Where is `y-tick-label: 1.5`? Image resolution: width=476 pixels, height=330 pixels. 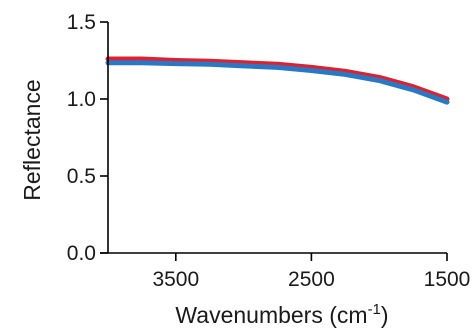
y-tick-label: 1.5 is located at coordinates (81, 22).